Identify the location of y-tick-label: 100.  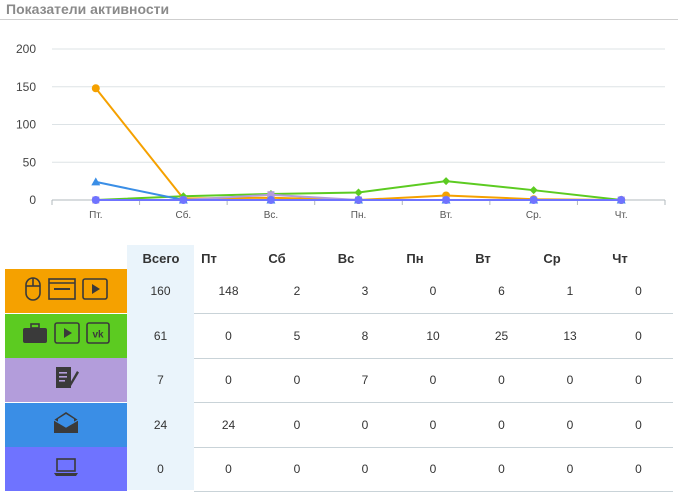
(26, 125).